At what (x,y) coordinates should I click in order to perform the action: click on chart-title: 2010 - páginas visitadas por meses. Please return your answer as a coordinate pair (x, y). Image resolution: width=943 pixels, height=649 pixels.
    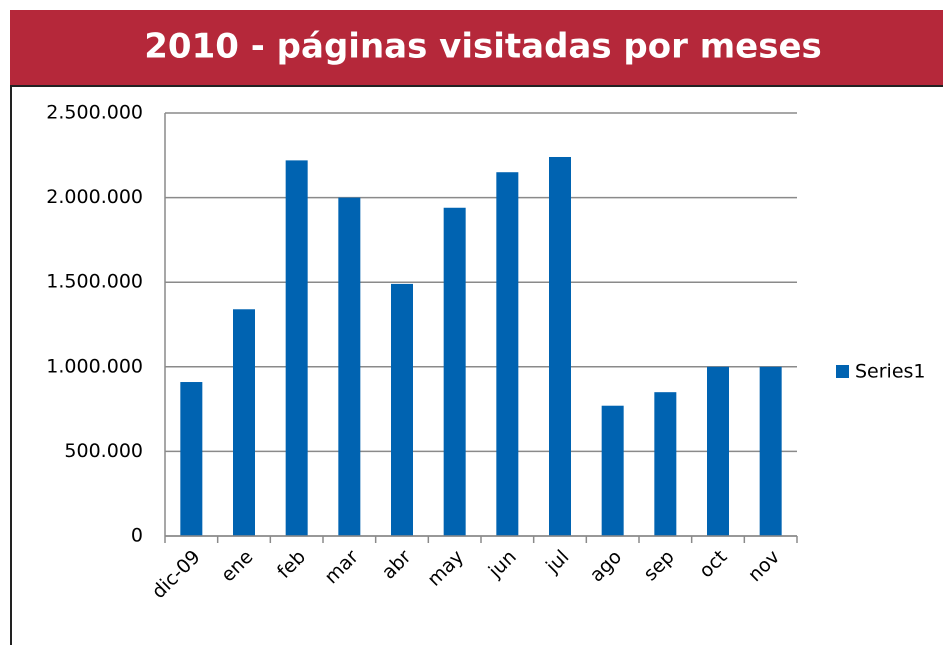
    Looking at the image, I should click on (483, 47).